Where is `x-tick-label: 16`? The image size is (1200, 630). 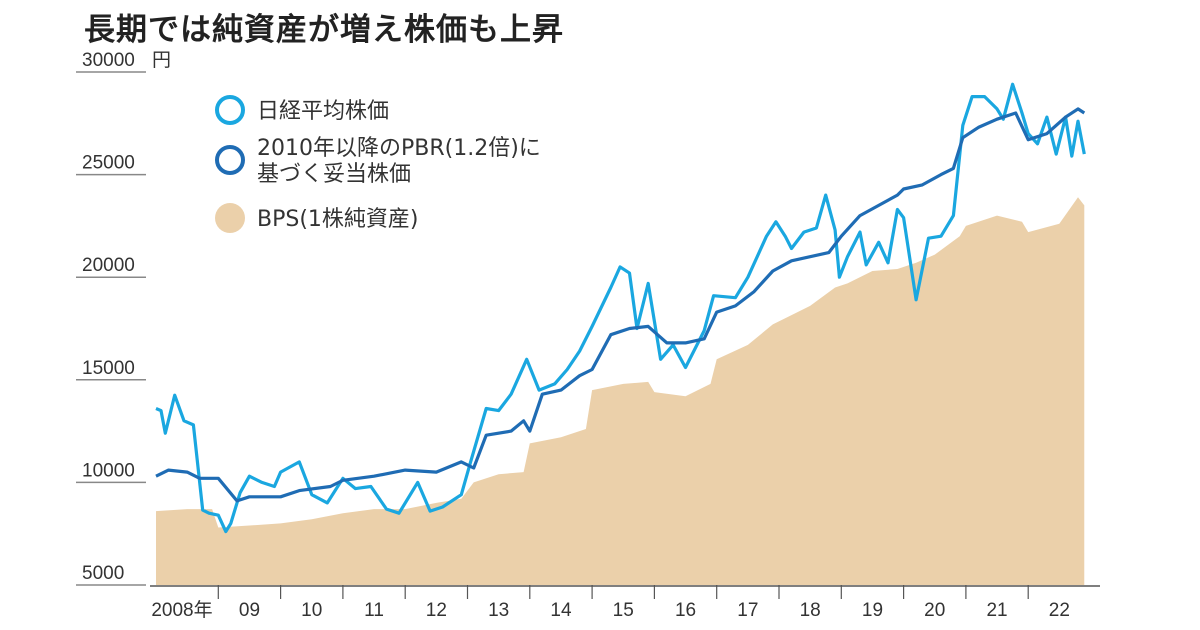 x-tick-label: 16 is located at coordinates (685, 610).